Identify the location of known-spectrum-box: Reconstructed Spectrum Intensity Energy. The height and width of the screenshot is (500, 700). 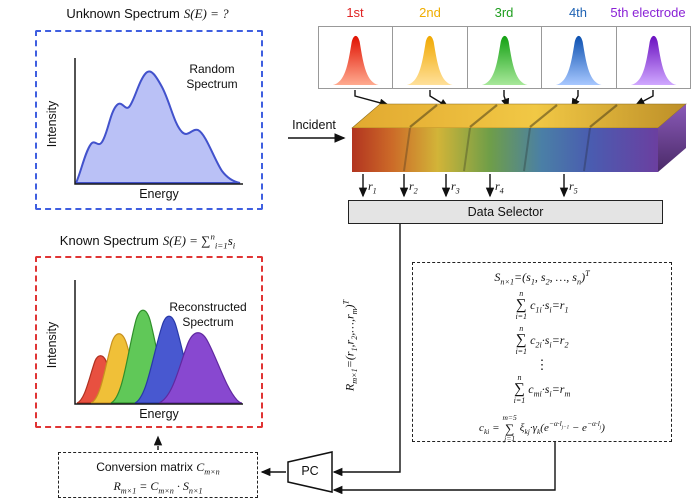
(149, 342).